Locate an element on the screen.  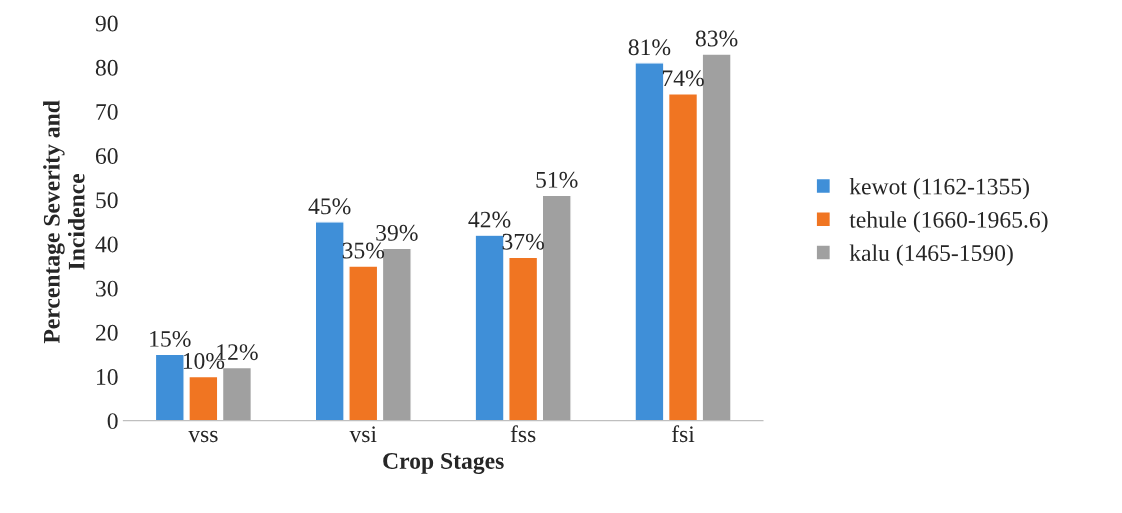
y-tick-label: 90 is located at coordinates (106, 23).